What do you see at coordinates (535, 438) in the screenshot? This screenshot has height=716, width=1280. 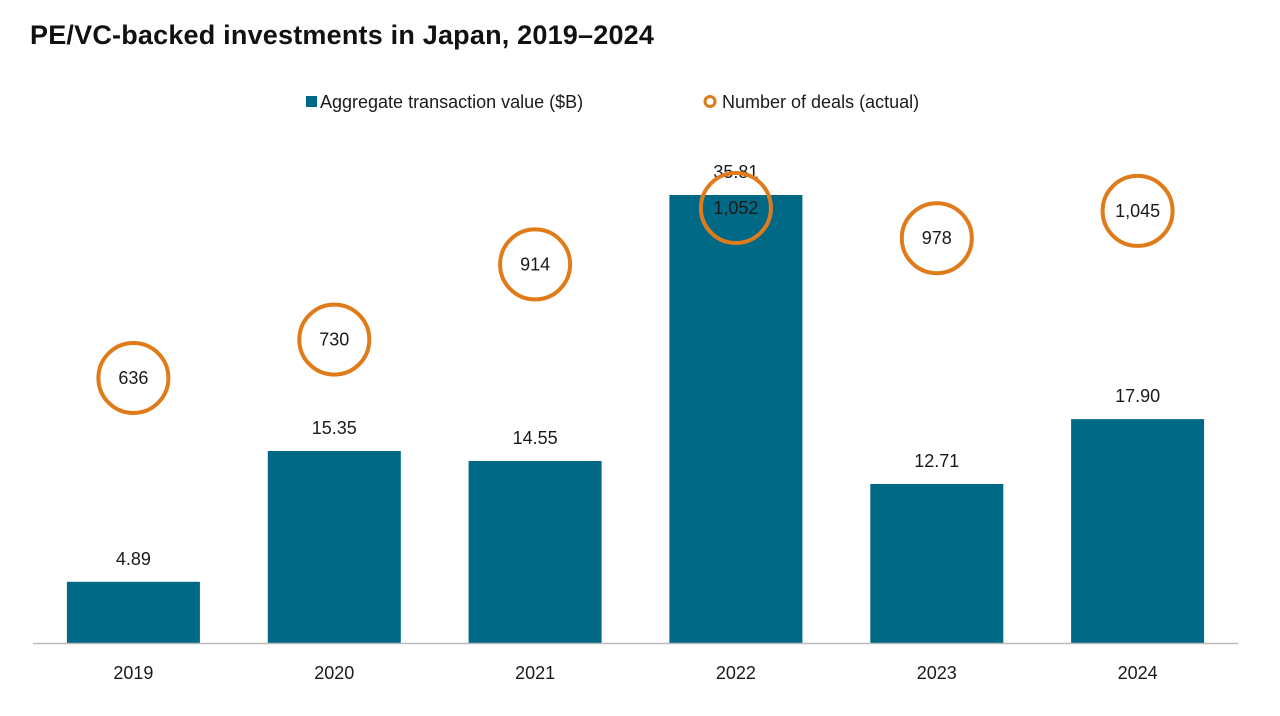 I see `bar-value-label-2021: 14.55` at bounding box center [535, 438].